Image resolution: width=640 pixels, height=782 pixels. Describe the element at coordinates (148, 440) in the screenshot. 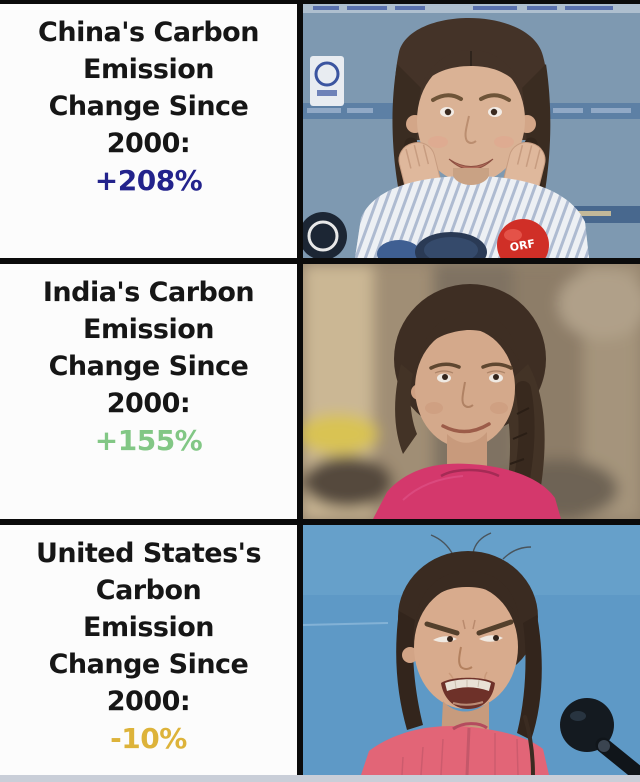

I see `value-text-india: +155%` at that location.